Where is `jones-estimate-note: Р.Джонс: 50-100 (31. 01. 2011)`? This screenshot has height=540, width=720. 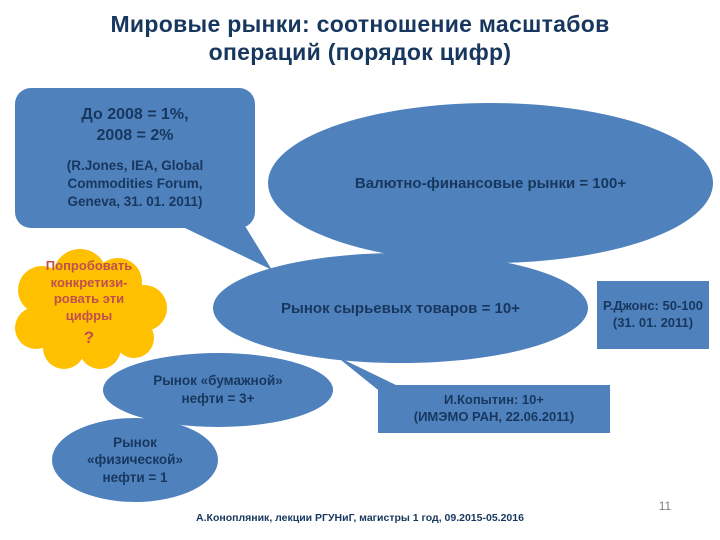 jones-estimate-note: Р.Джонс: 50-100 (31. 01. 2011) is located at coordinates (653, 315).